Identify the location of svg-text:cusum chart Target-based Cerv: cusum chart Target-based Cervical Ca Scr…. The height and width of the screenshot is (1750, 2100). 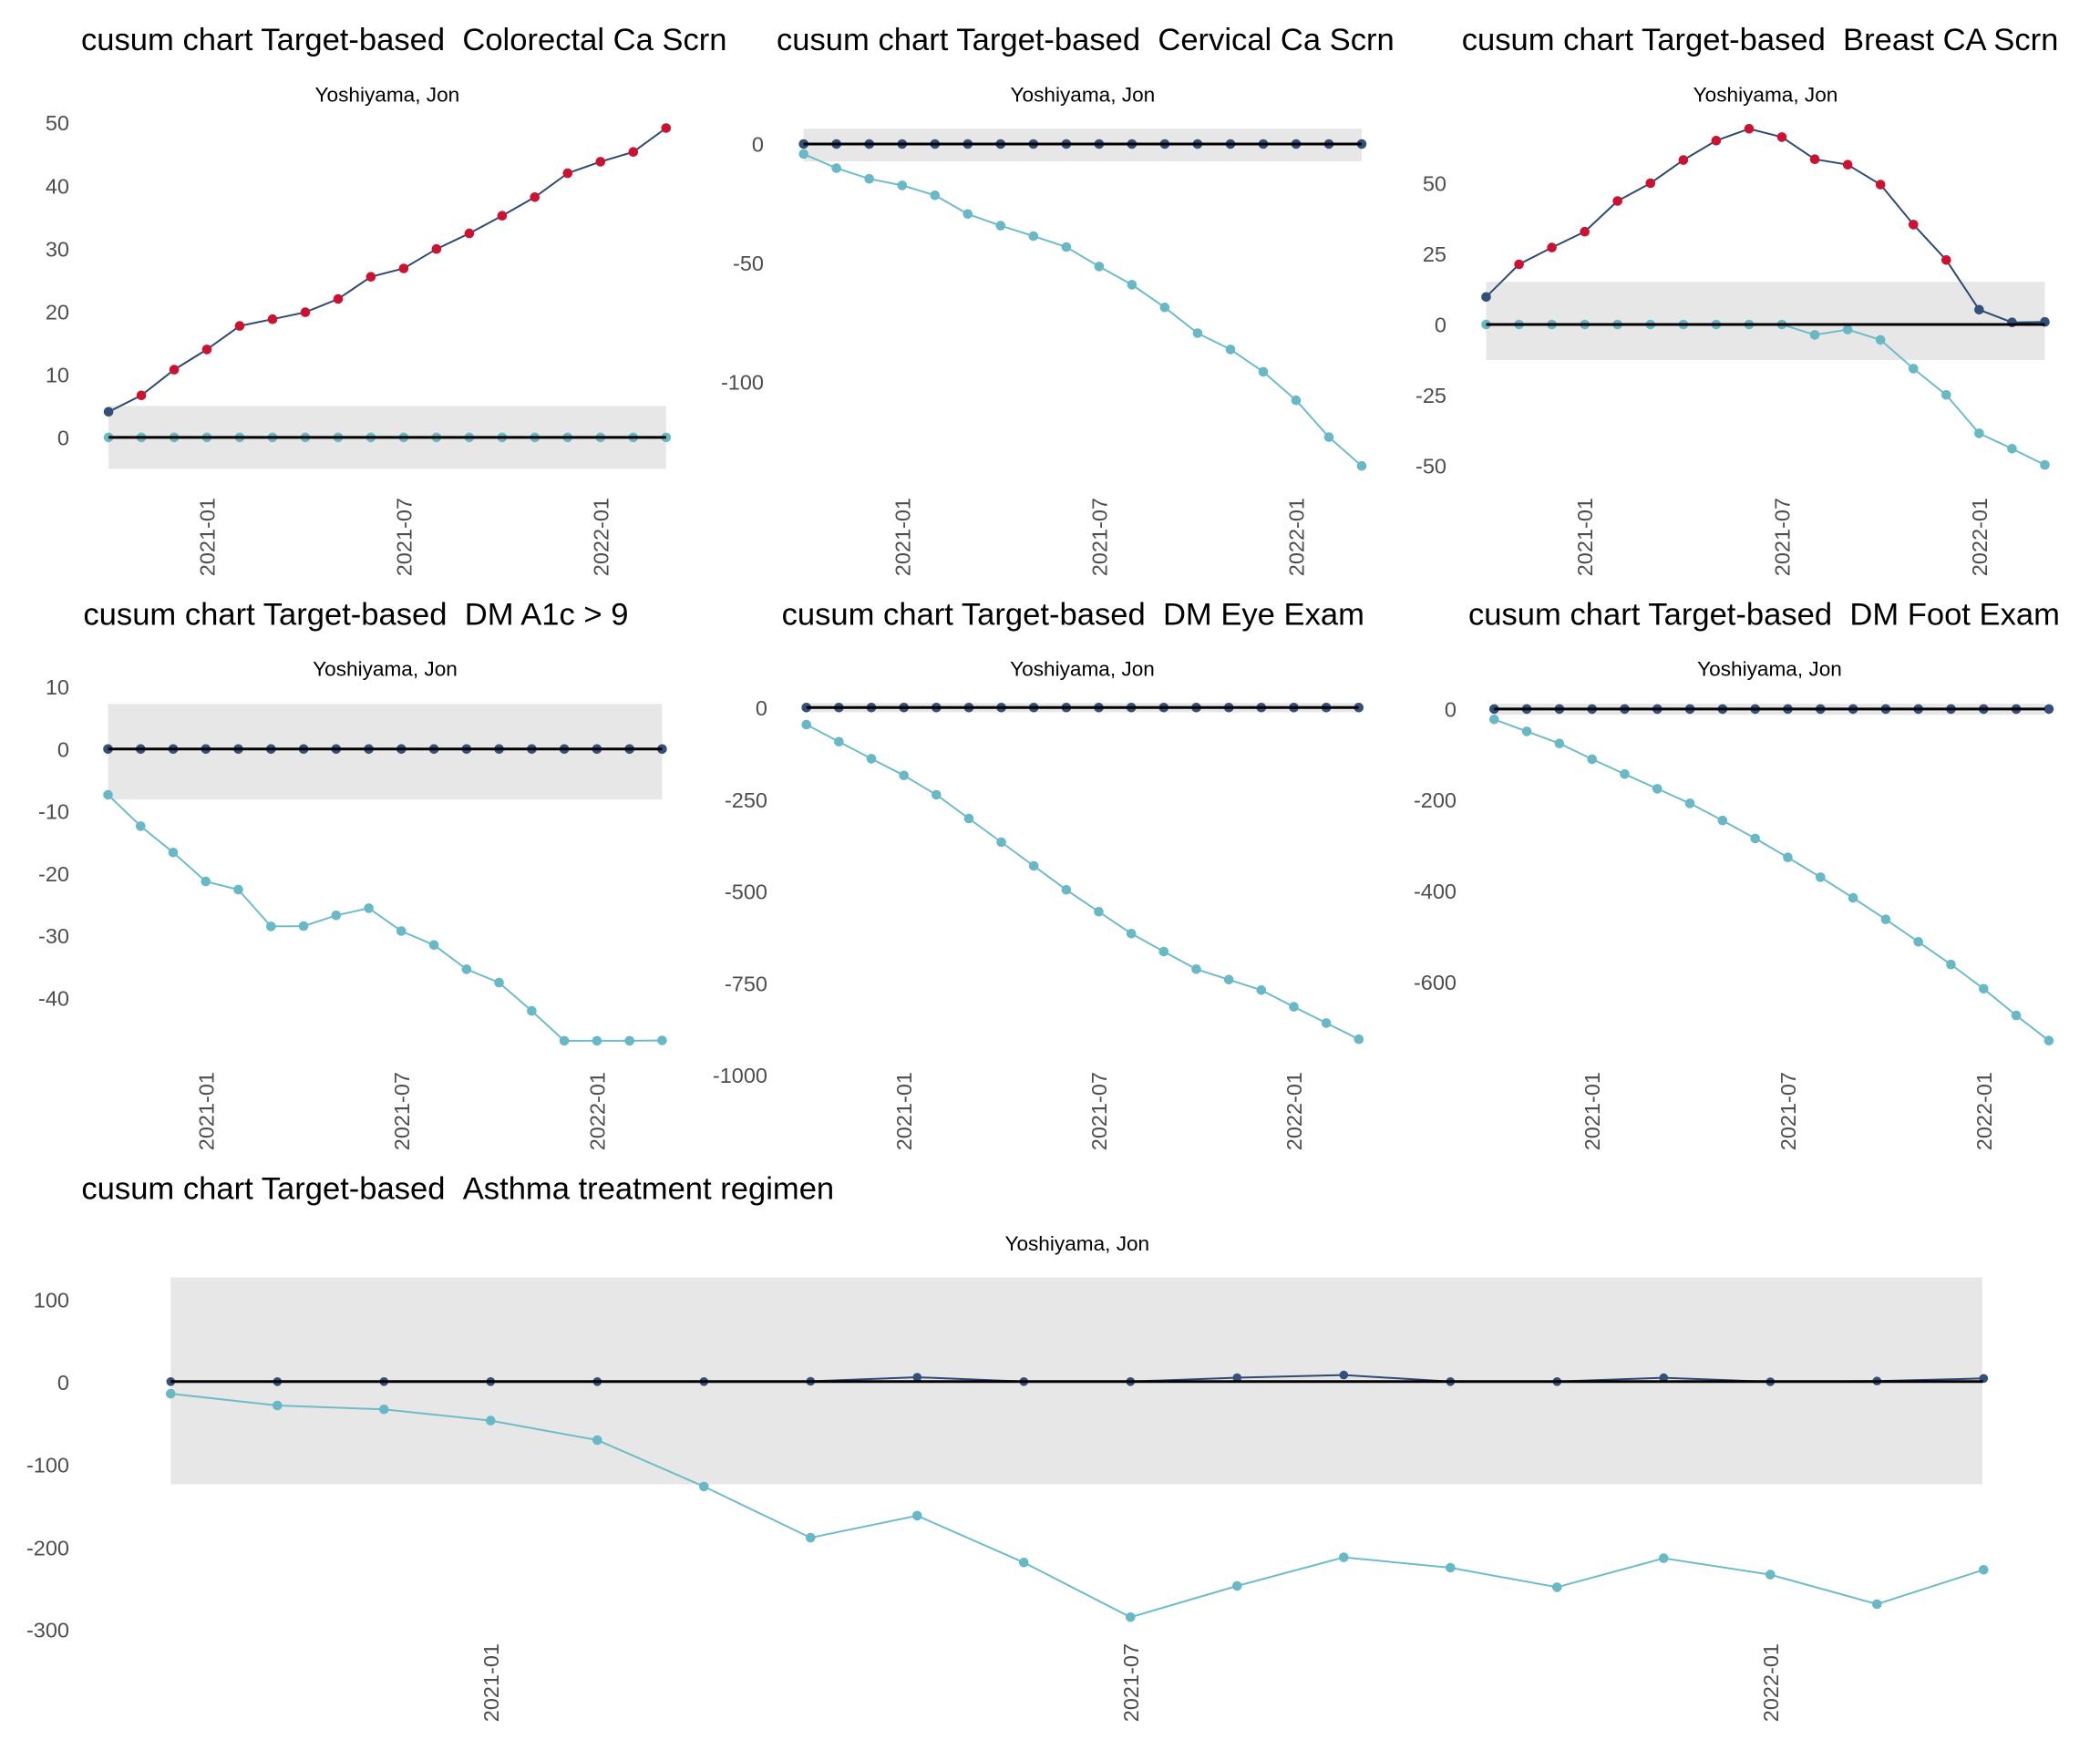
(1086, 40).